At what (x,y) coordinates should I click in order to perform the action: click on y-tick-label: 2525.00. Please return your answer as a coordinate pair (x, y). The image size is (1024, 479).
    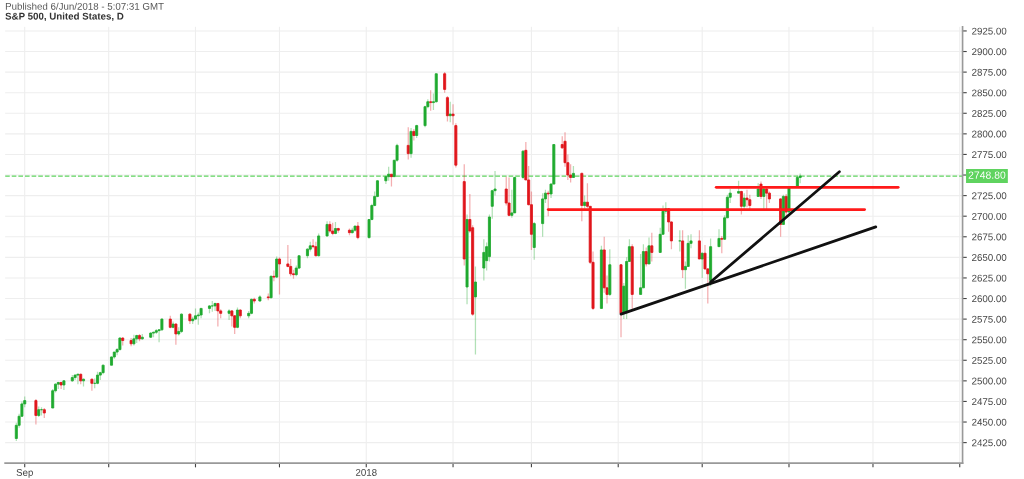
    Looking at the image, I should click on (989, 360).